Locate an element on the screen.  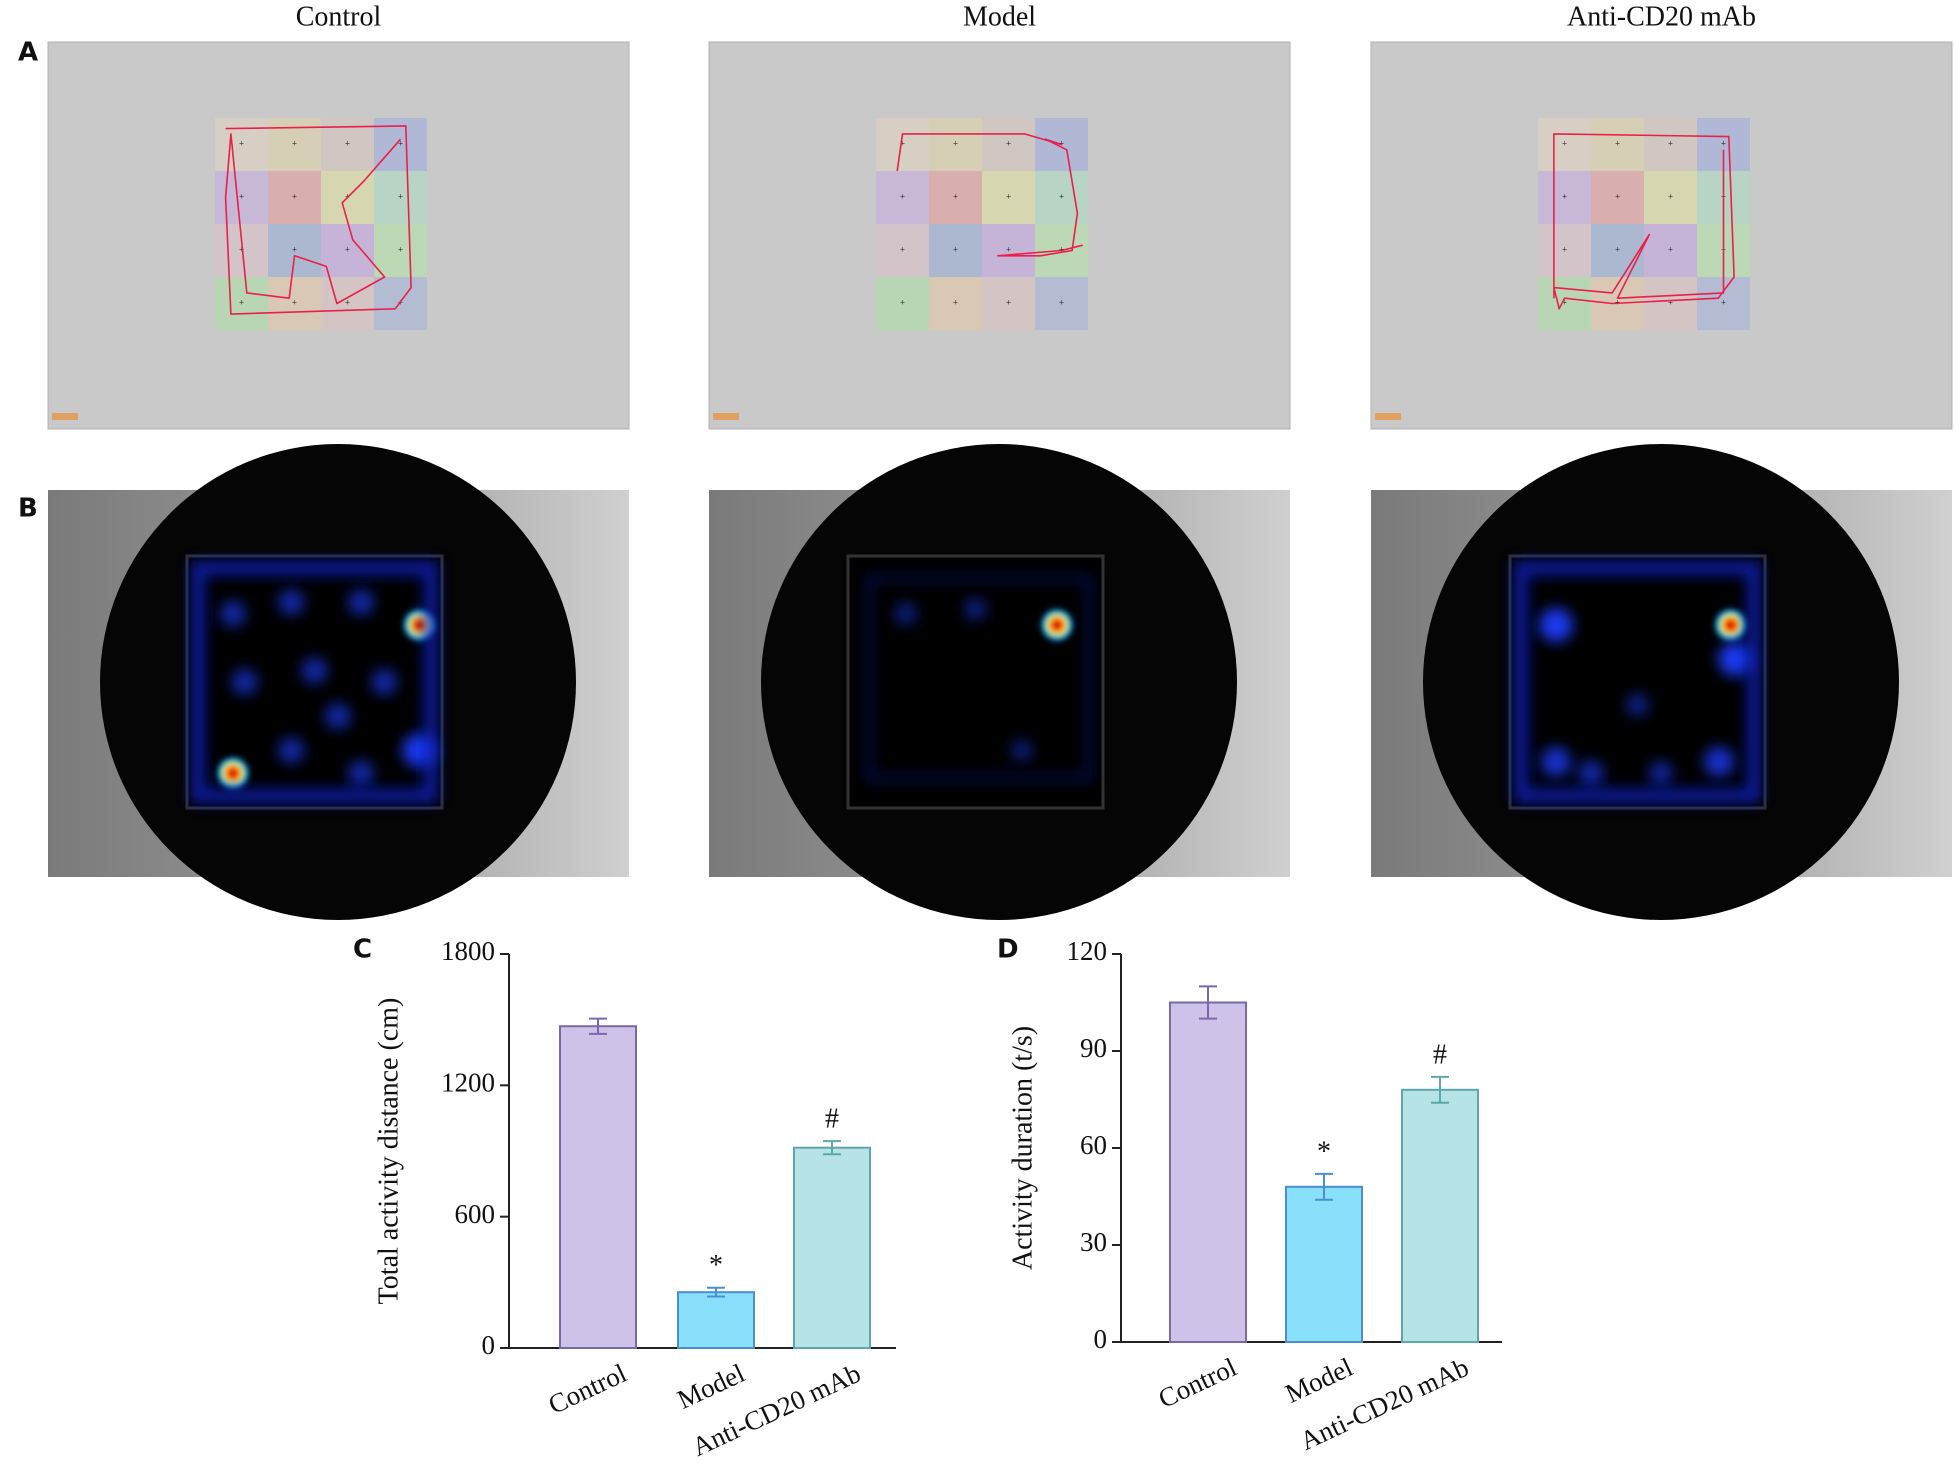
y-axis-title: Total activity distance (cm) is located at coordinates (388, 1151).